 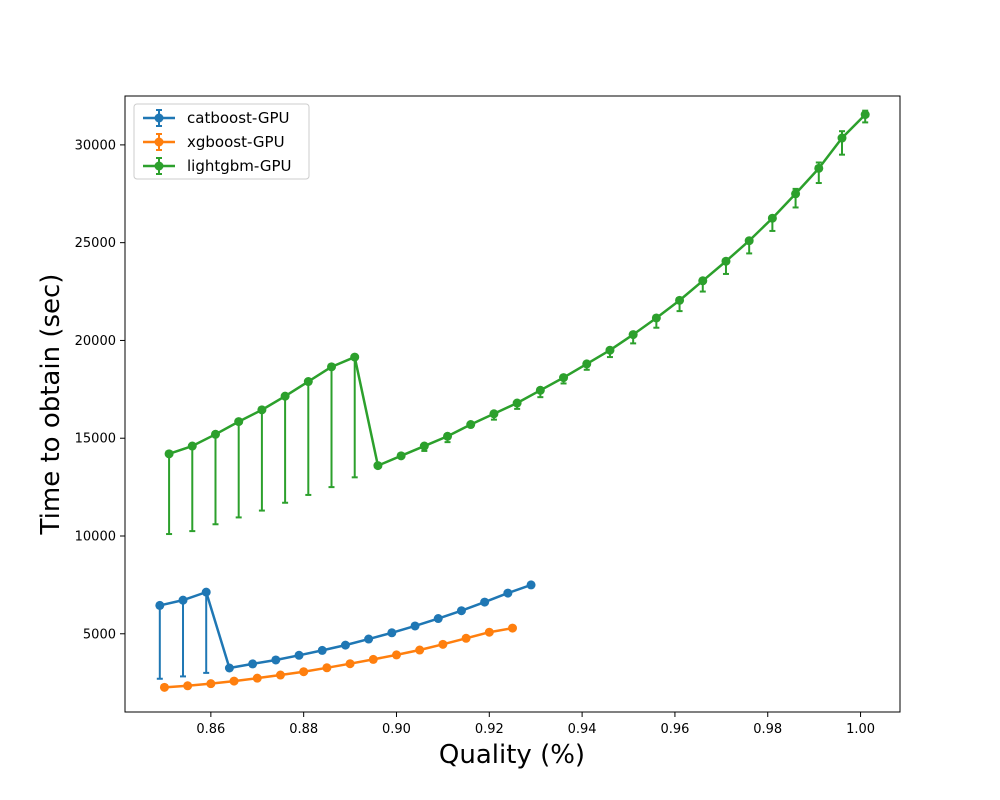 I want to click on y-axis-title: Time to obtain (sec), so click(x=51, y=405).